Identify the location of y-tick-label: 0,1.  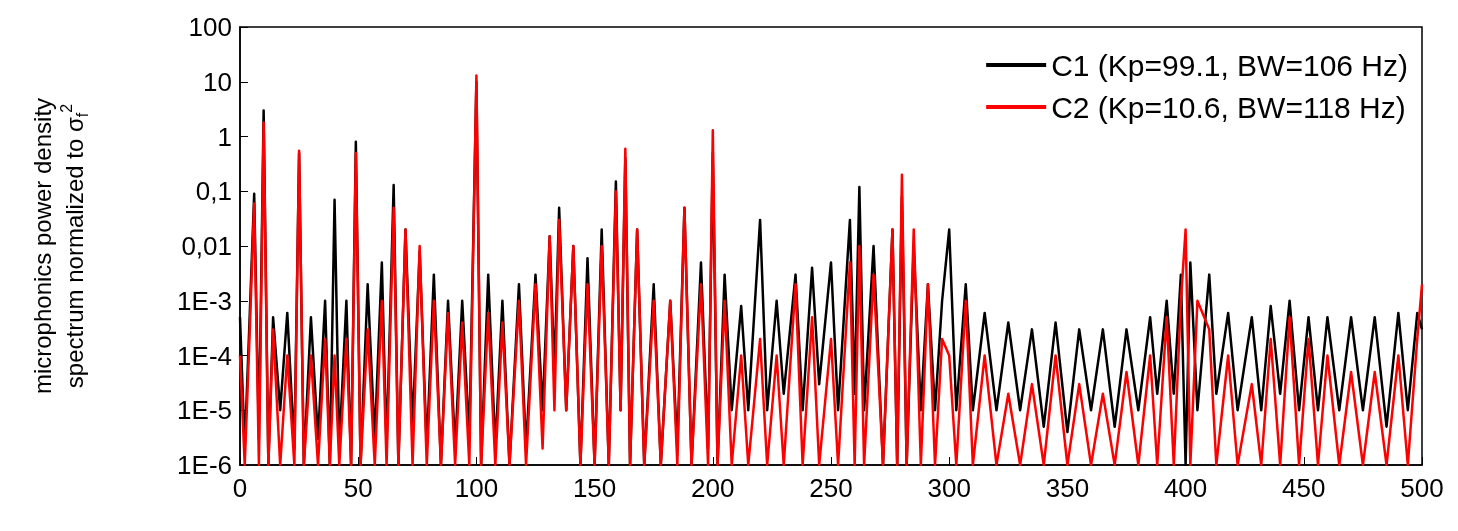
(213, 191).